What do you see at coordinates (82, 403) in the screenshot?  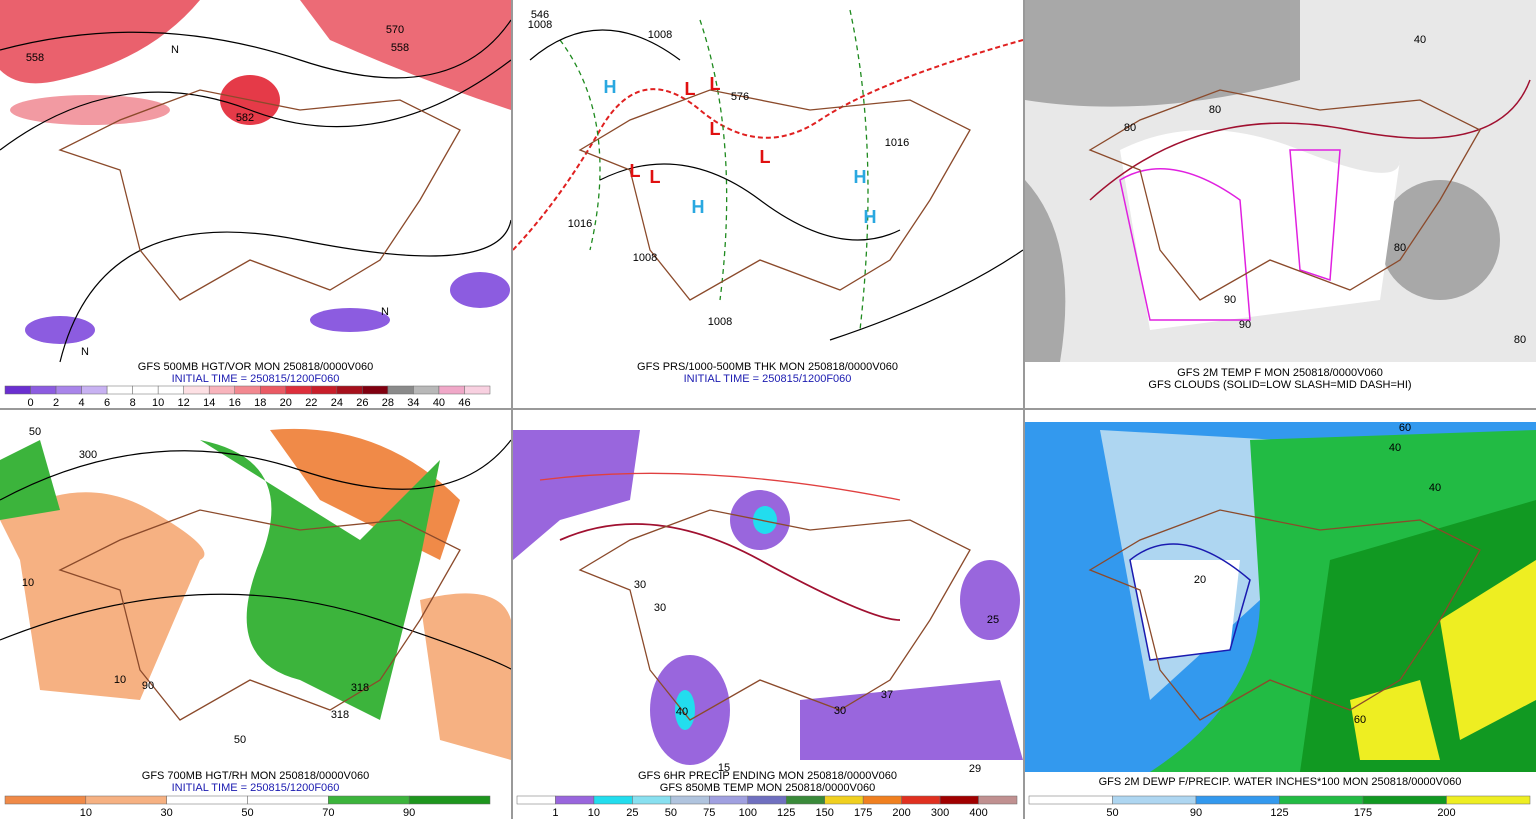 I see `colorbar-label: 4` at bounding box center [82, 403].